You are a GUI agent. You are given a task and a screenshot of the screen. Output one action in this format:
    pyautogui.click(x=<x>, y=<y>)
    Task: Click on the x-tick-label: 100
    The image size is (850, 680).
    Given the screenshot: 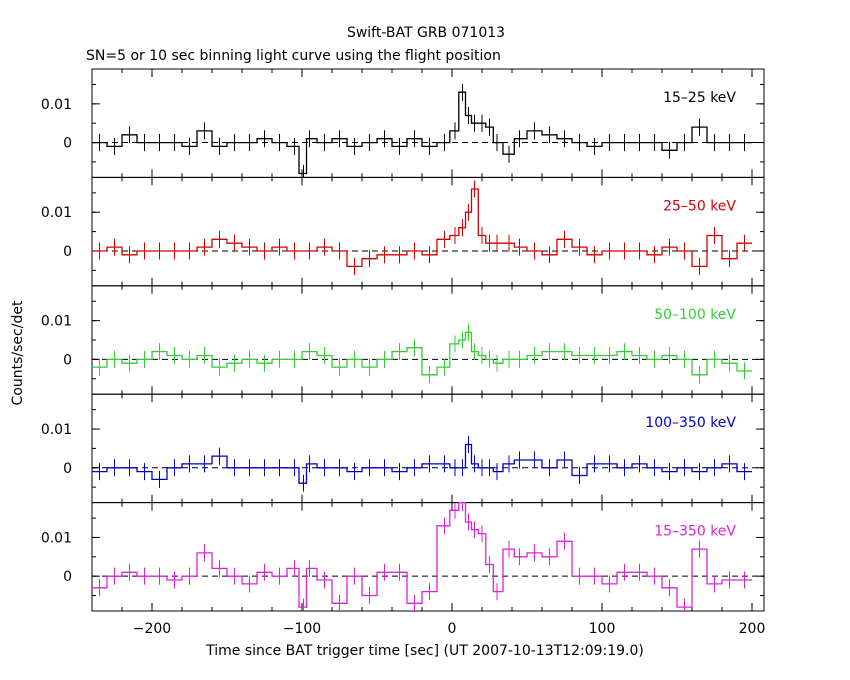 What is the action you would take?
    pyautogui.click(x=602, y=629)
    